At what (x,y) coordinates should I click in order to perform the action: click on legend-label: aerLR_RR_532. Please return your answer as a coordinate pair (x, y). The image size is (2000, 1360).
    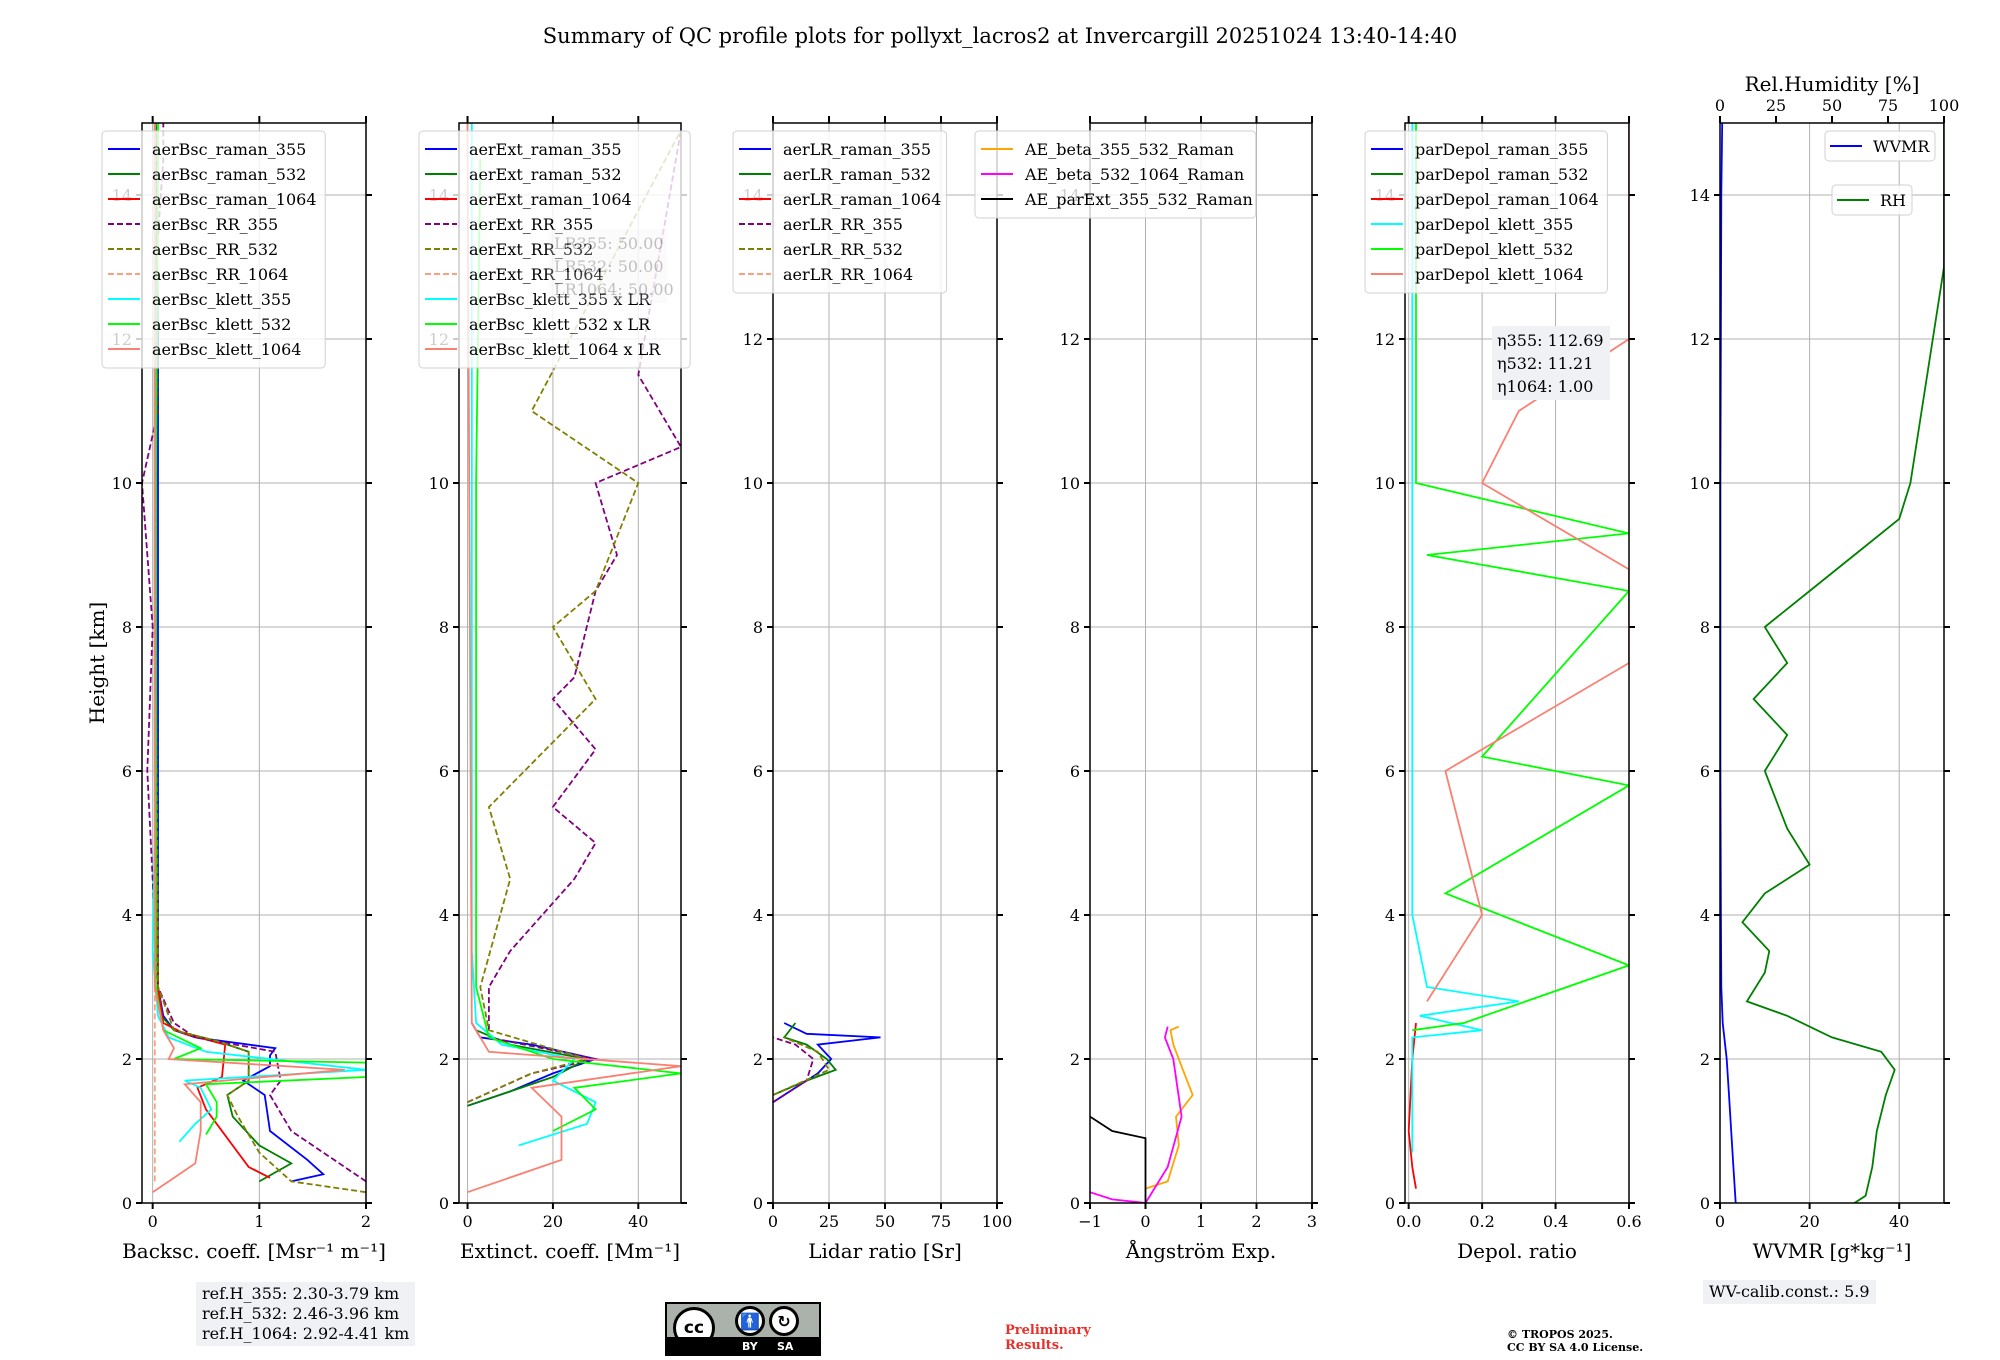
    Looking at the image, I should click on (843, 249).